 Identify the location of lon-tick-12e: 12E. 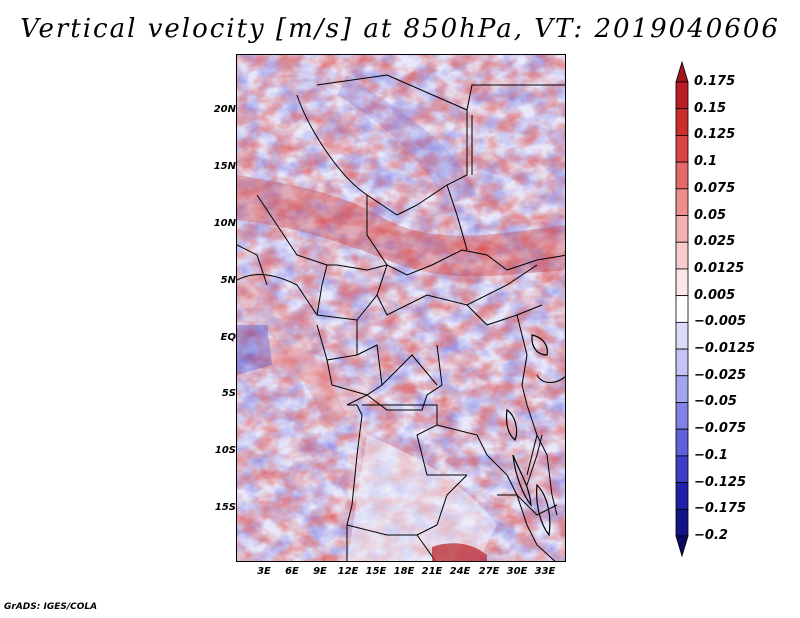
(348, 571).